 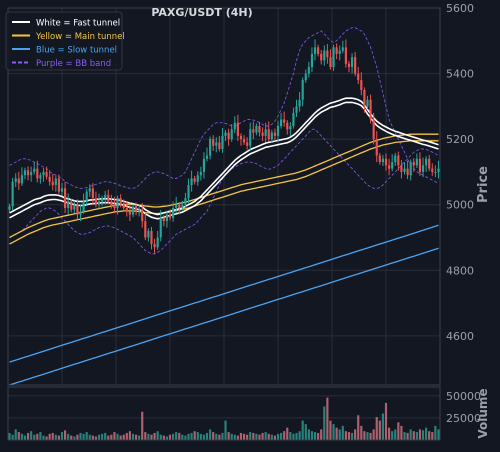 What do you see at coordinates (460, 139) in the screenshot?
I see `price-tick-label: 5200` at bounding box center [460, 139].